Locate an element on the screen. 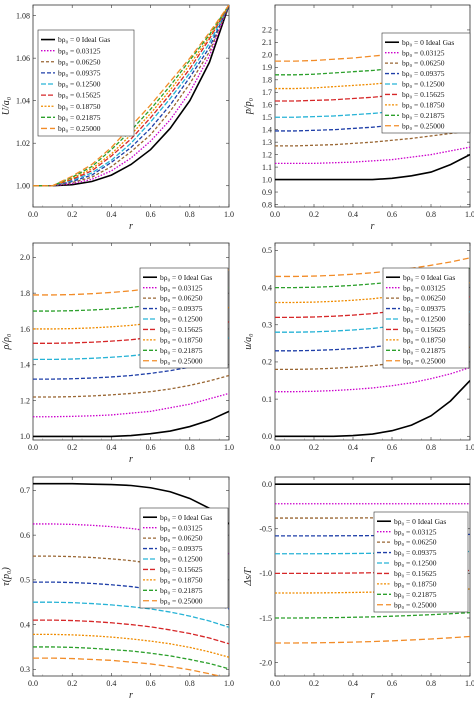  y-tick-label: 1.8 is located at coordinates (267, 80).